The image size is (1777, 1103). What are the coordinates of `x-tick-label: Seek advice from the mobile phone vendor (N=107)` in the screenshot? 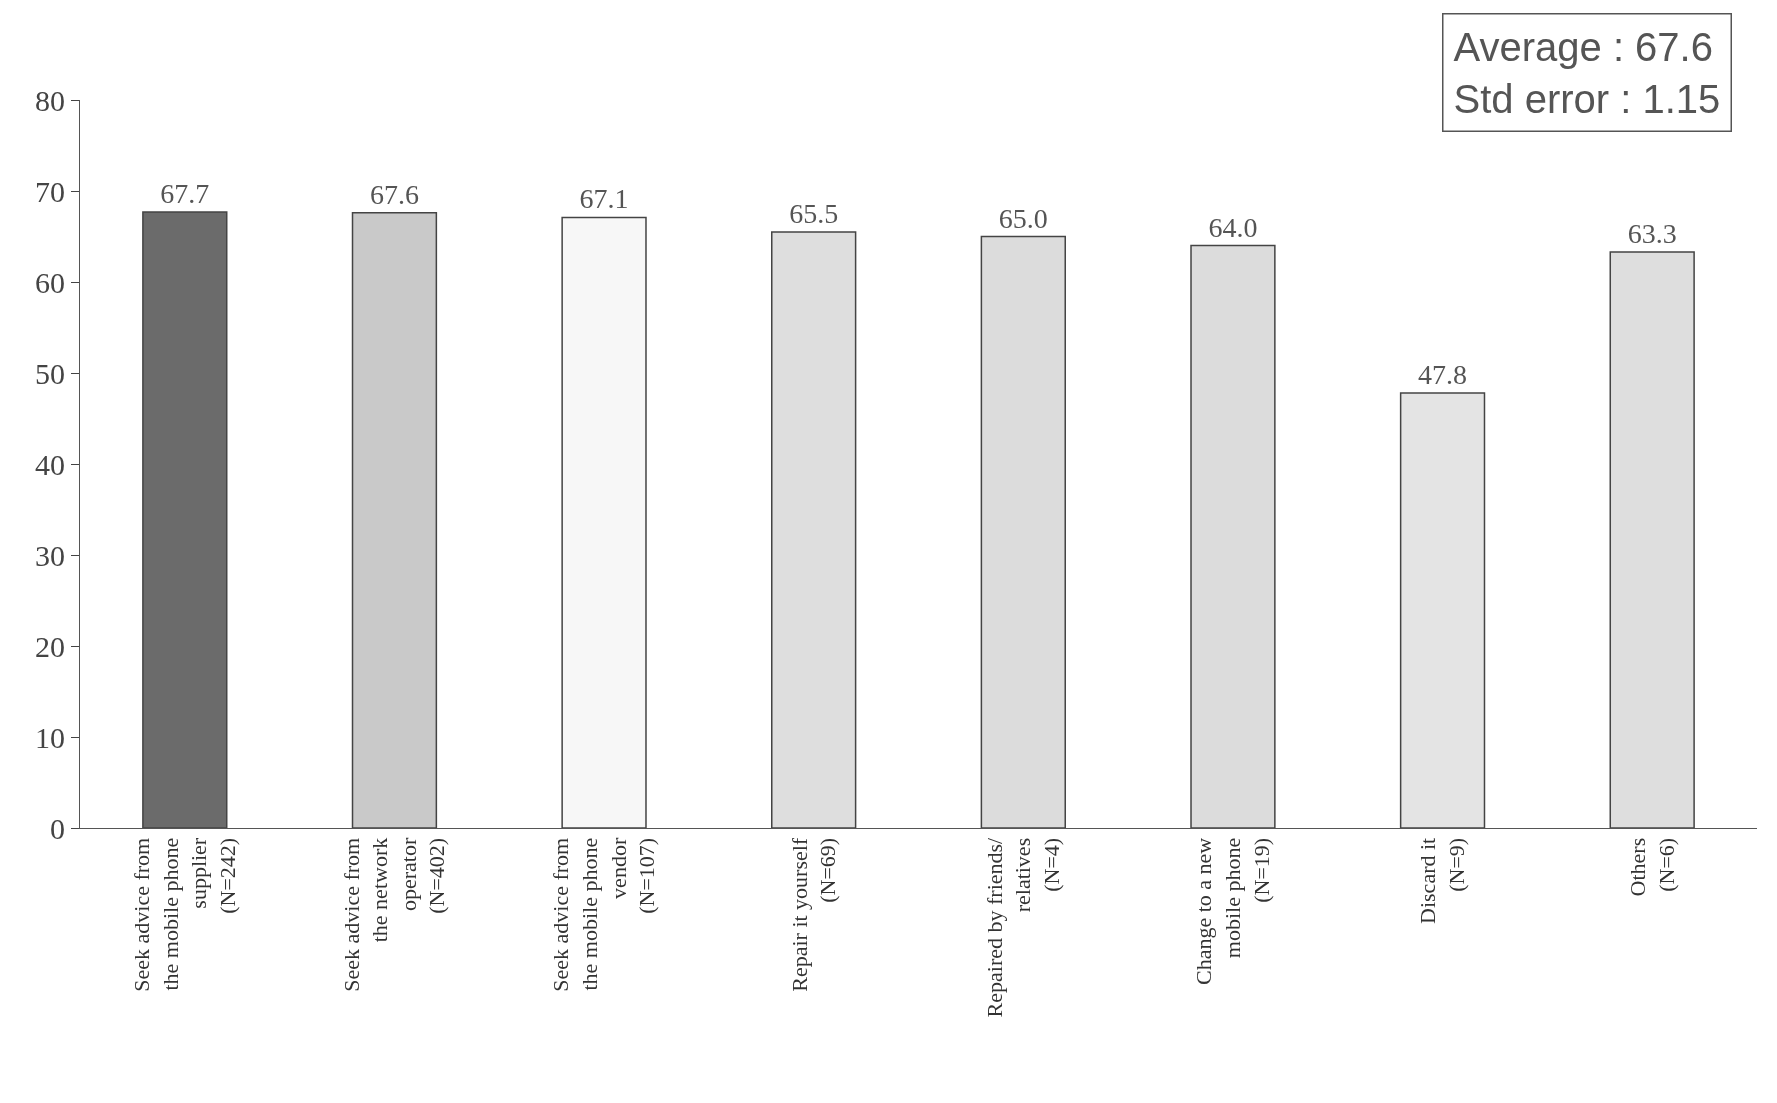 It's located at (604, 914).